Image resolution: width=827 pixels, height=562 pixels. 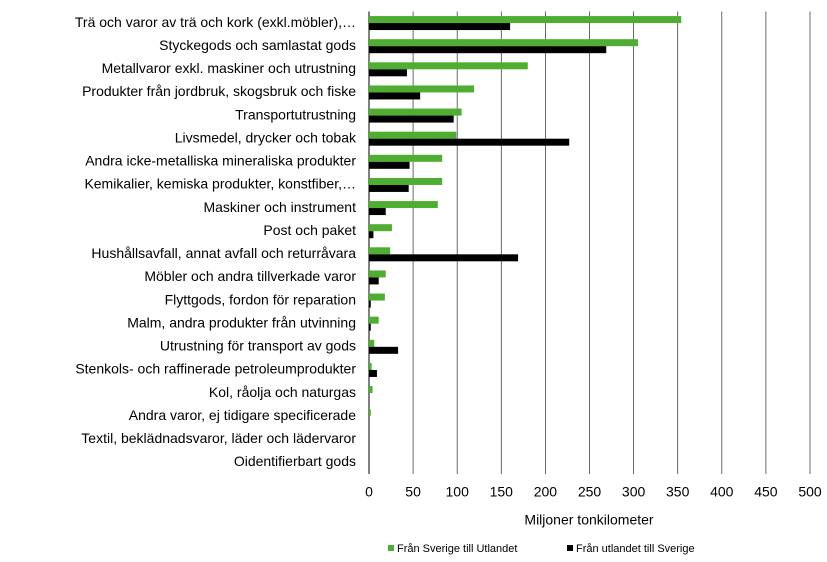 What do you see at coordinates (635, 549) in the screenshot?
I see `legend-label: Från utlandet till Sverige` at bounding box center [635, 549].